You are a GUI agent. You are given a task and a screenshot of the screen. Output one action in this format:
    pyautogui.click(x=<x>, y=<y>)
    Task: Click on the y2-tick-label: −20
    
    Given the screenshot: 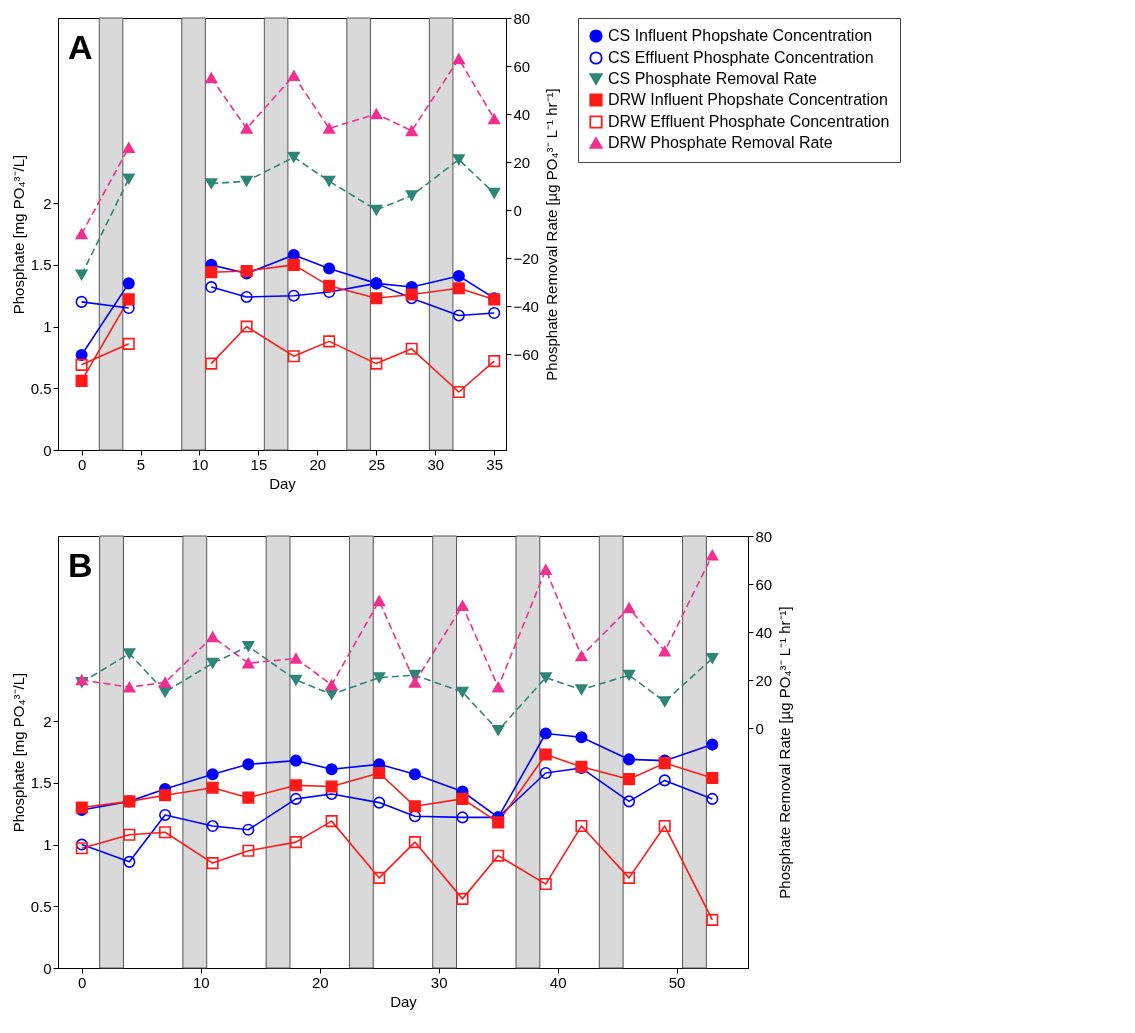 What is the action you would take?
    pyautogui.click(x=526, y=258)
    